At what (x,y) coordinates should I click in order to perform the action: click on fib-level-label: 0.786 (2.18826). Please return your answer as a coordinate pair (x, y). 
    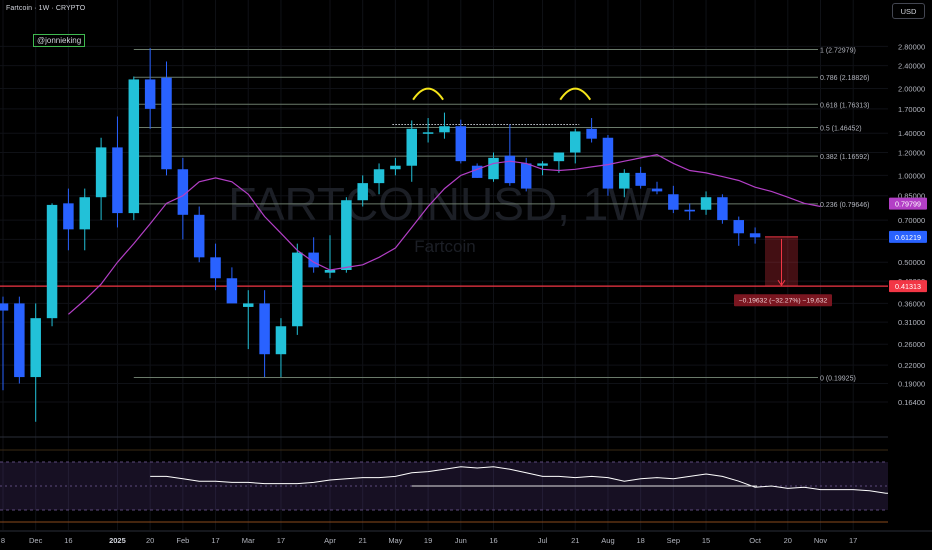
    Looking at the image, I should click on (844, 78).